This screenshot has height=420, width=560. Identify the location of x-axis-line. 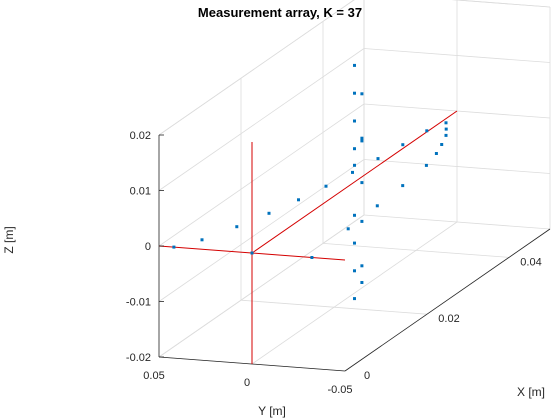
(447, 300).